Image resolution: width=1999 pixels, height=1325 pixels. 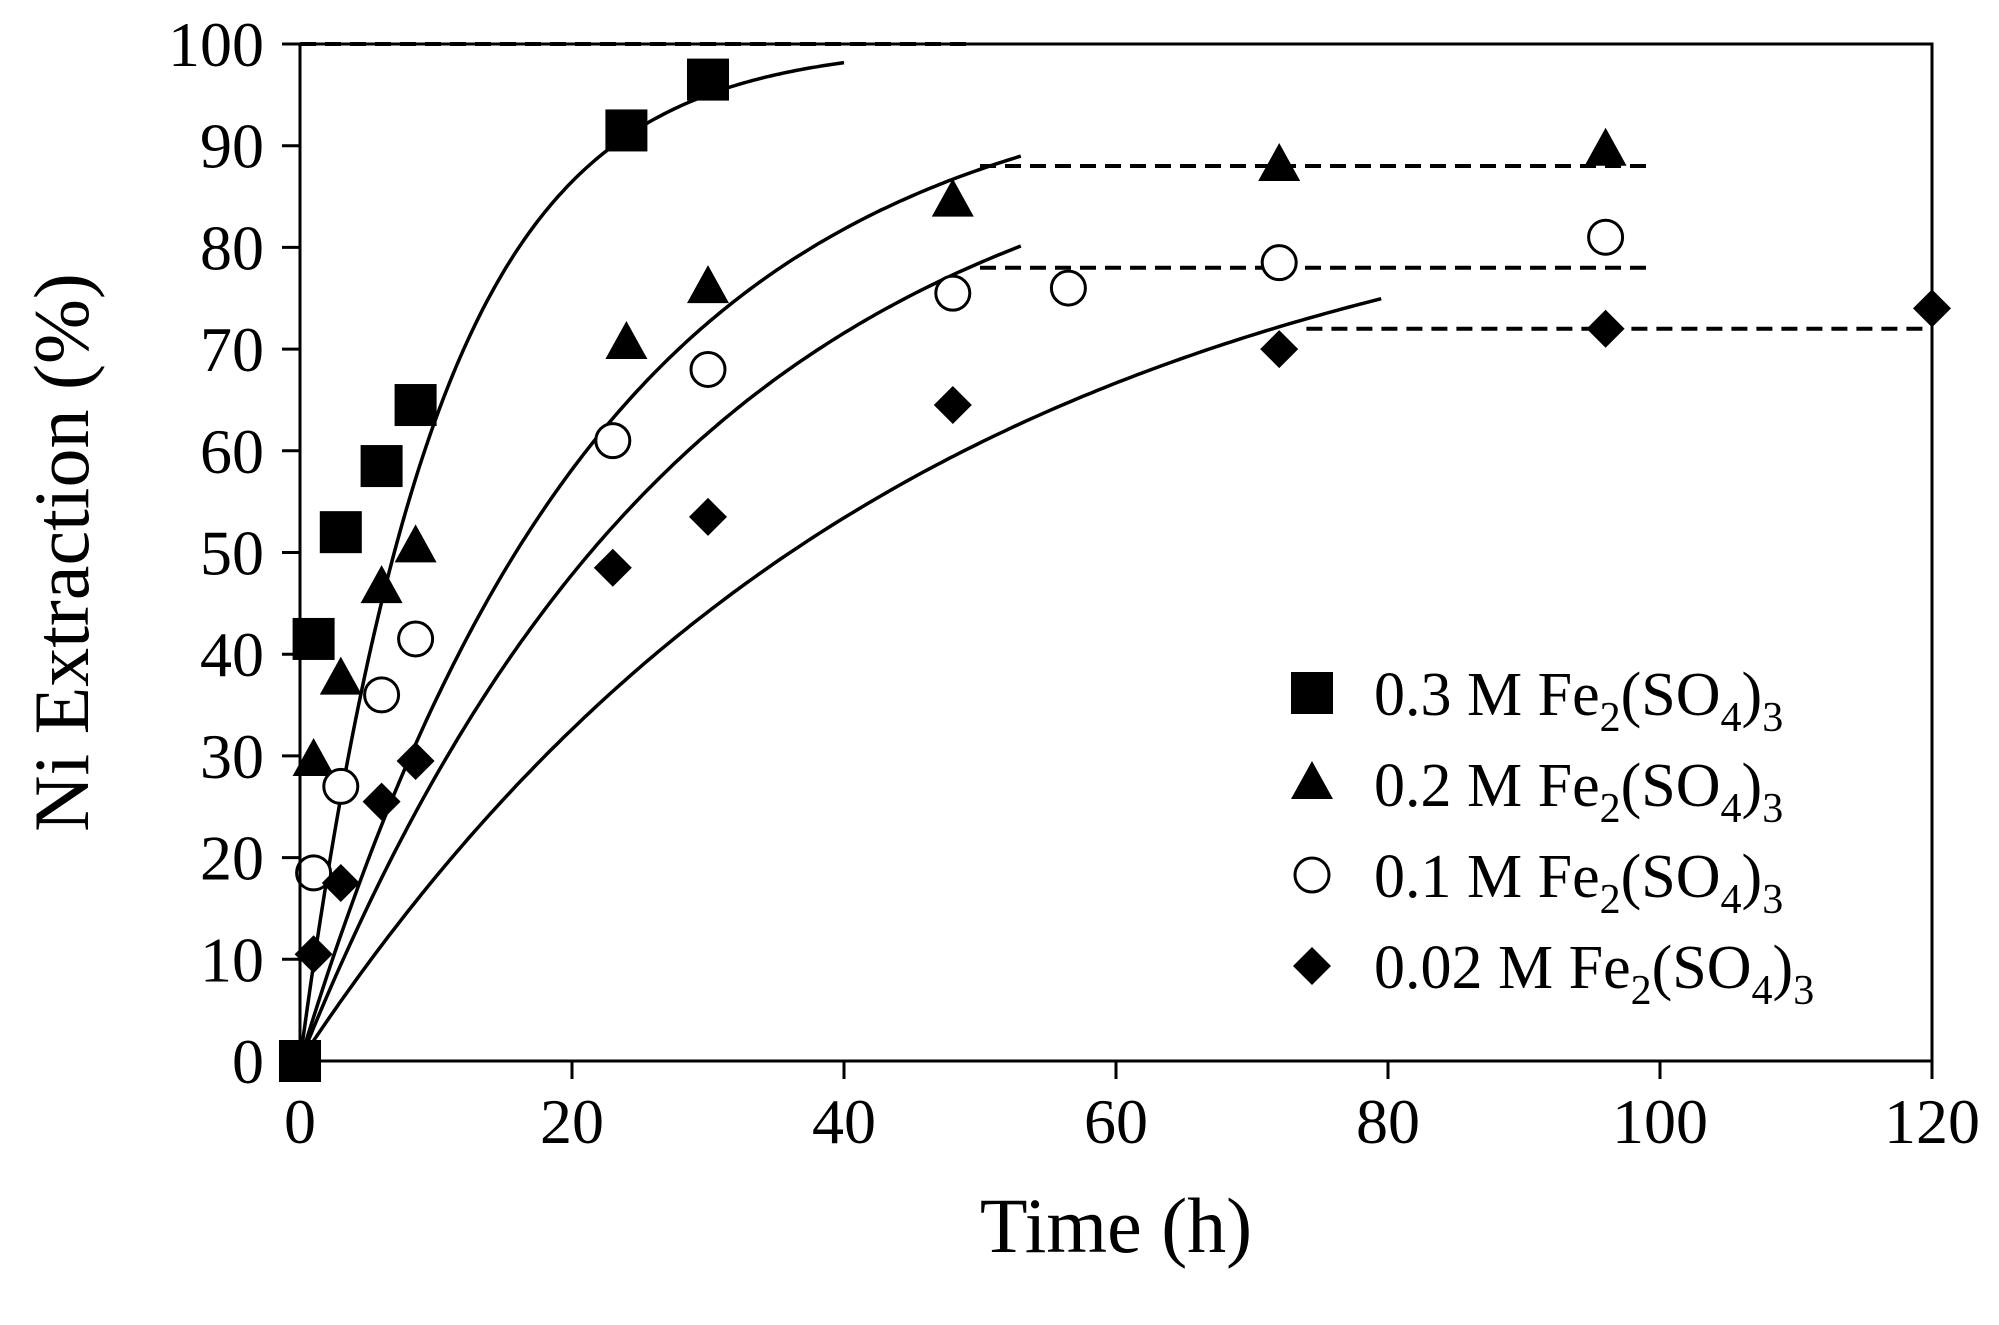 I want to click on legend-label: 0.3 M Fe2(SO4)3, so click(x=1578, y=701).